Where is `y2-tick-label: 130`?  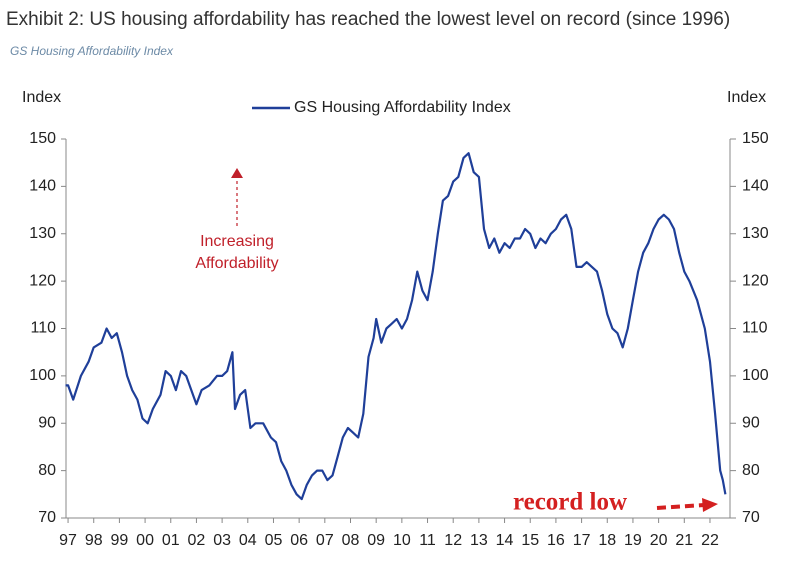 y2-tick-label: 130 is located at coordinates (755, 233).